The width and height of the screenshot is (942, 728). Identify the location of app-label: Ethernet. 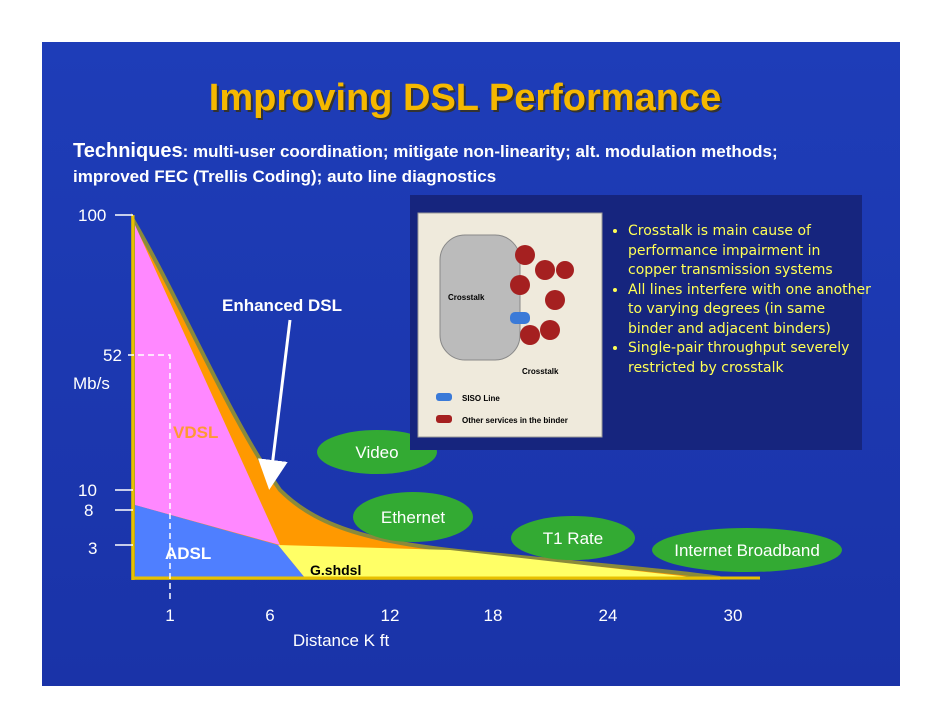
(413, 517).